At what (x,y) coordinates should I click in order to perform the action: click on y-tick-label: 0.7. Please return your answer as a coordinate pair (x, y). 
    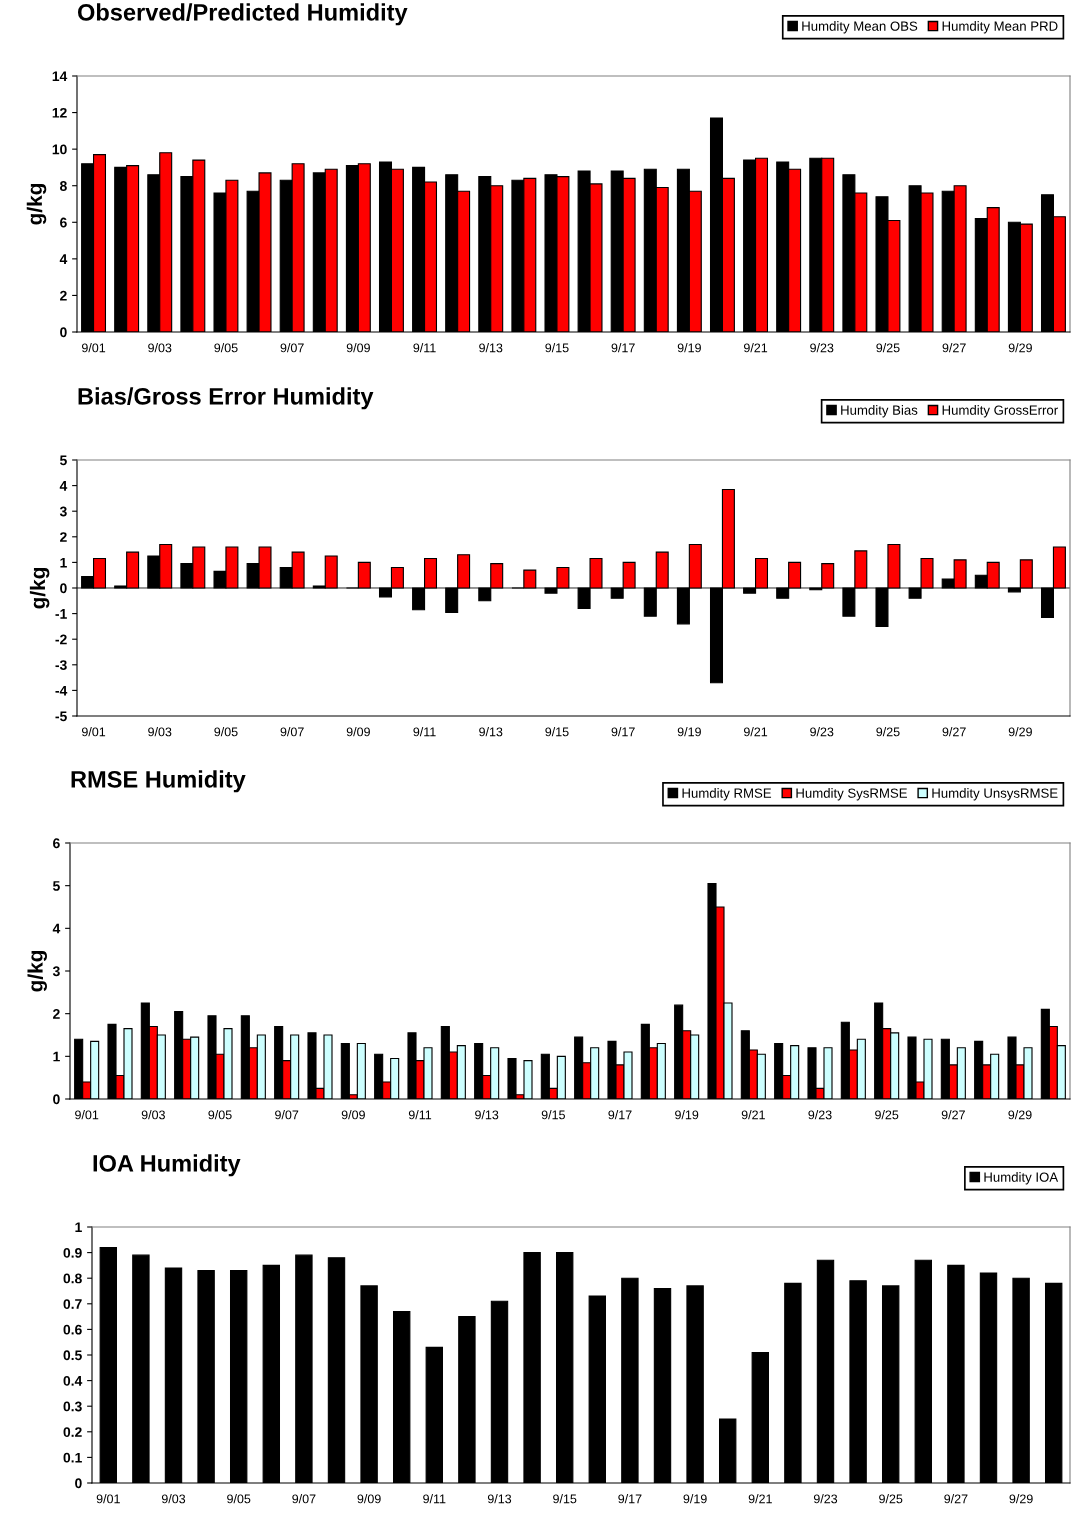
    Looking at the image, I should click on (72, 1304).